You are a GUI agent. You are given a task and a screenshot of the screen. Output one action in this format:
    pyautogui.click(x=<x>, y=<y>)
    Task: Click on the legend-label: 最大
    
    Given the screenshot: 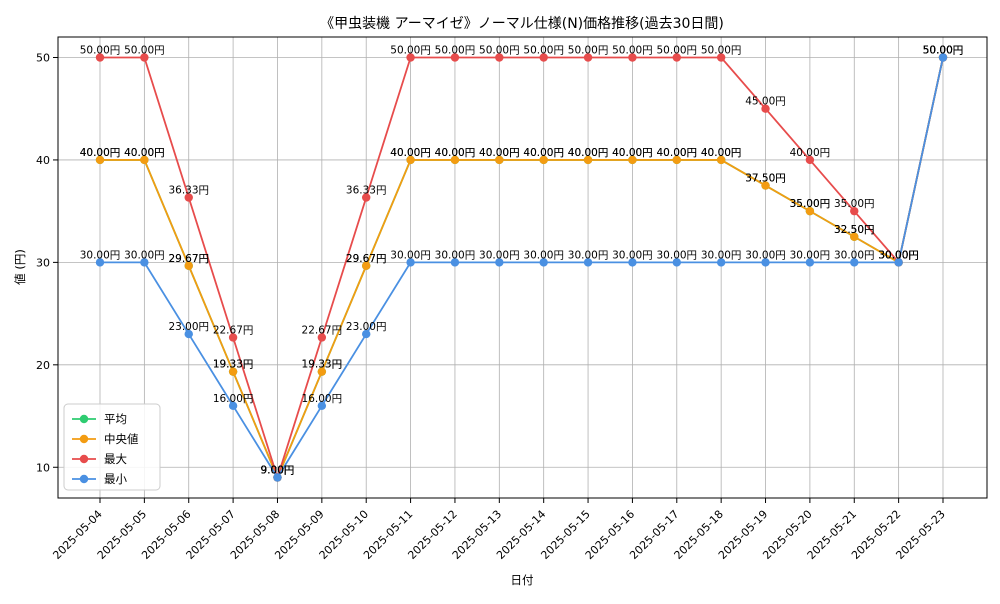 What is the action you would take?
    pyautogui.click(x=115, y=459)
    